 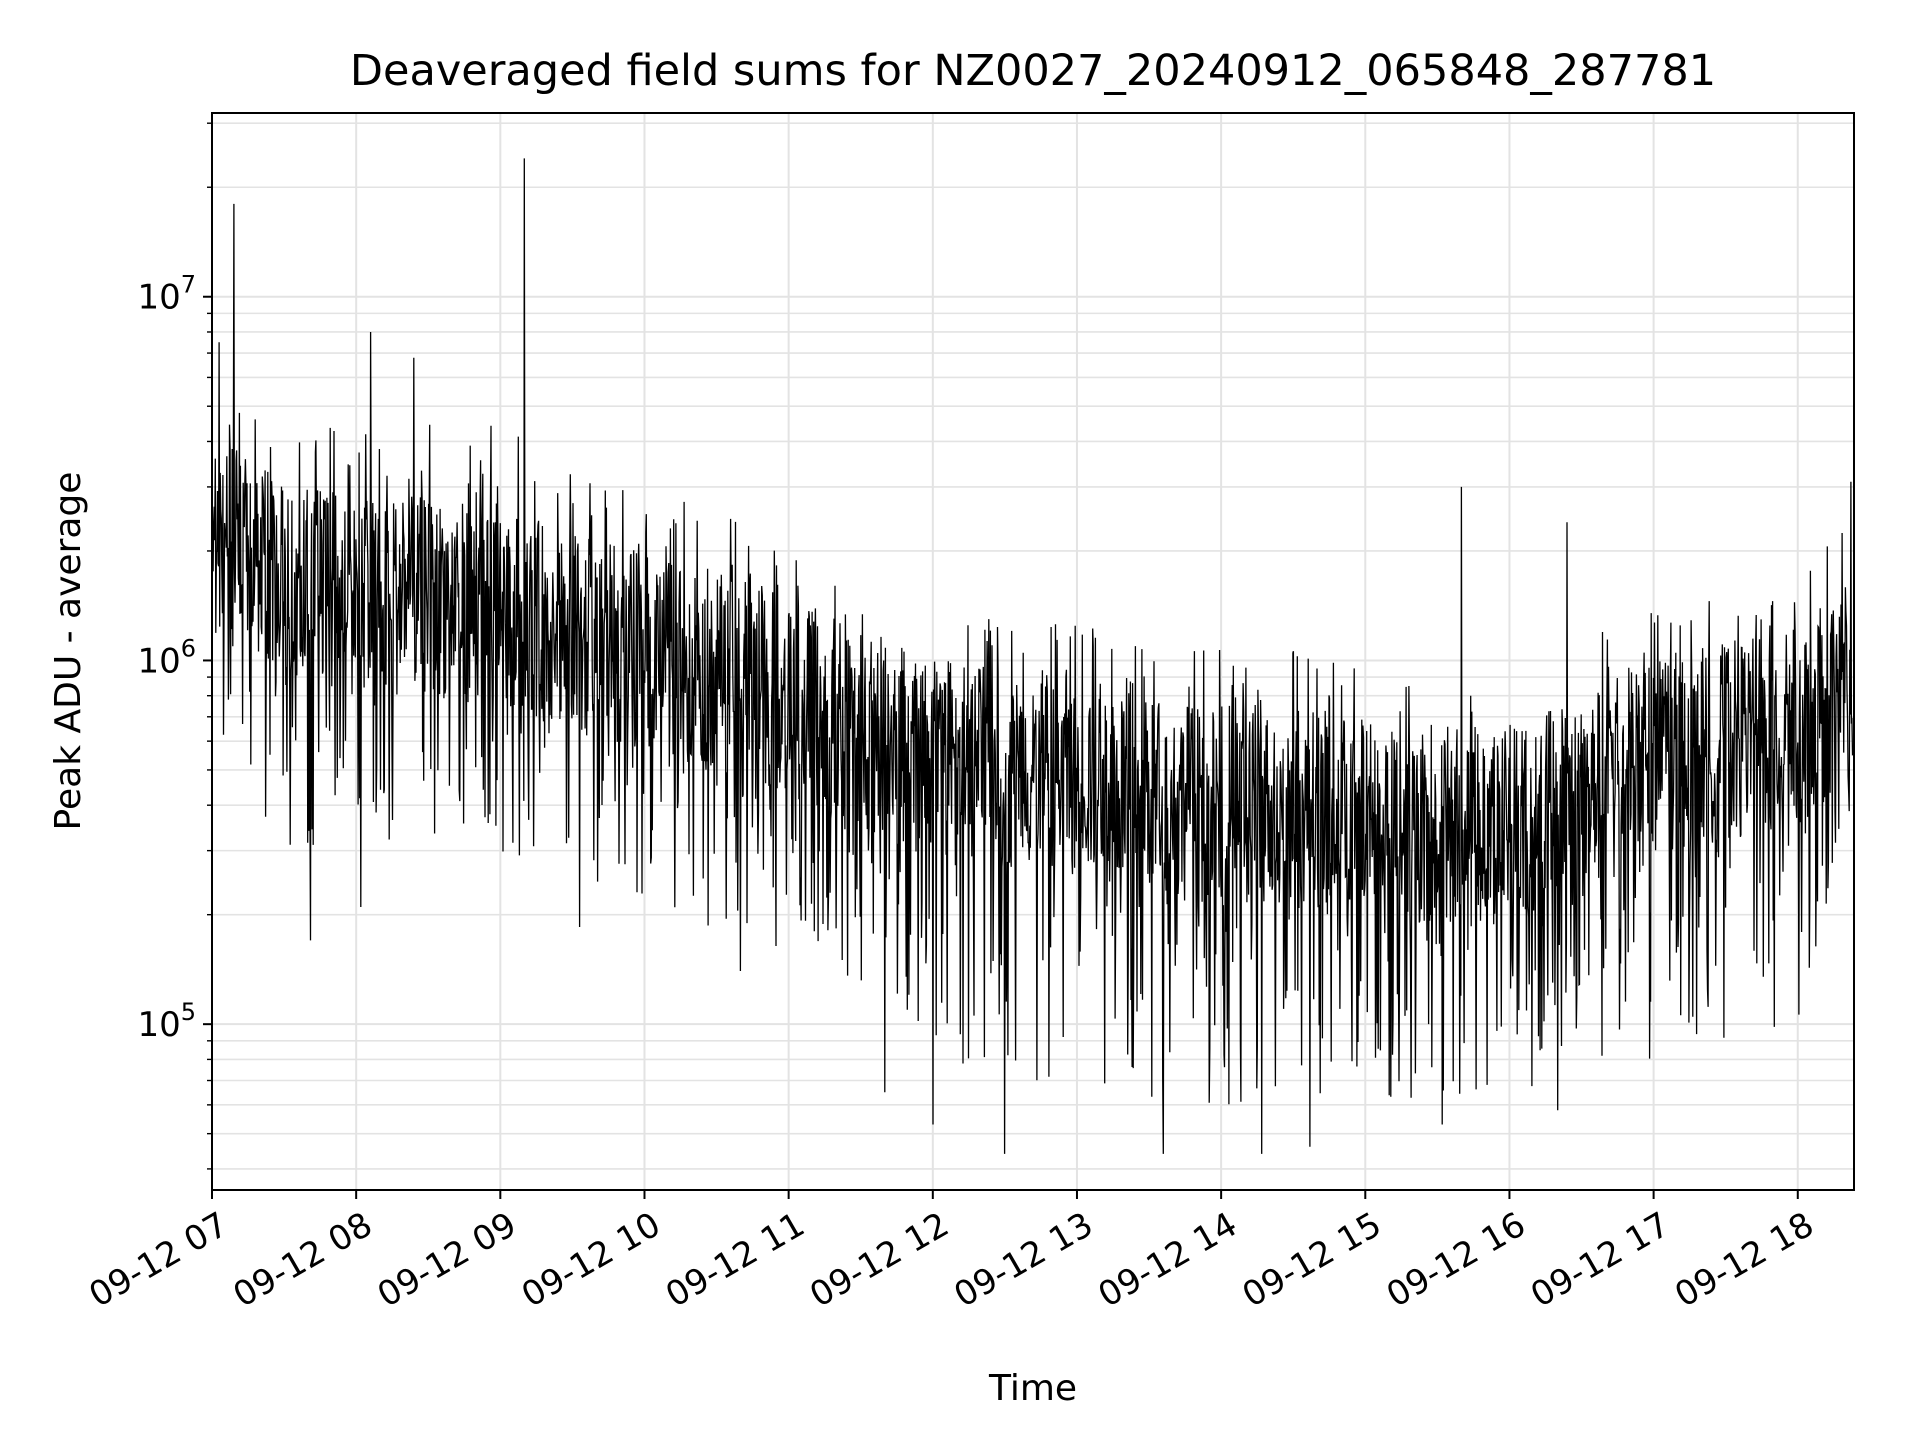 I want to click on y-tick-label: 10⁷, so click(x=166, y=294).